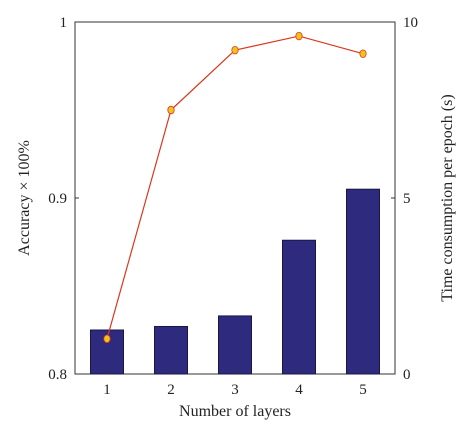 This screenshot has height=439, width=474. Describe the element at coordinates (24, 198) in the screenshot. I see `y-left-axis-label: Accuracy × 100%` at that location.